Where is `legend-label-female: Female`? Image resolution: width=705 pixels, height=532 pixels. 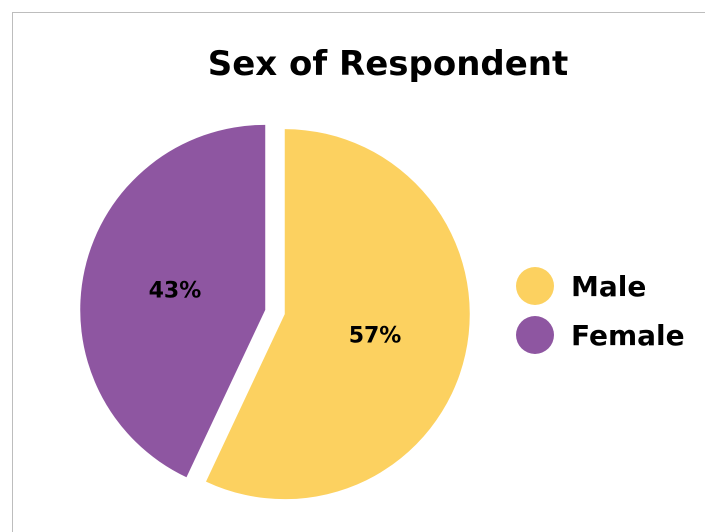 legend-label-female: Female is located at coordinates (628, 335).